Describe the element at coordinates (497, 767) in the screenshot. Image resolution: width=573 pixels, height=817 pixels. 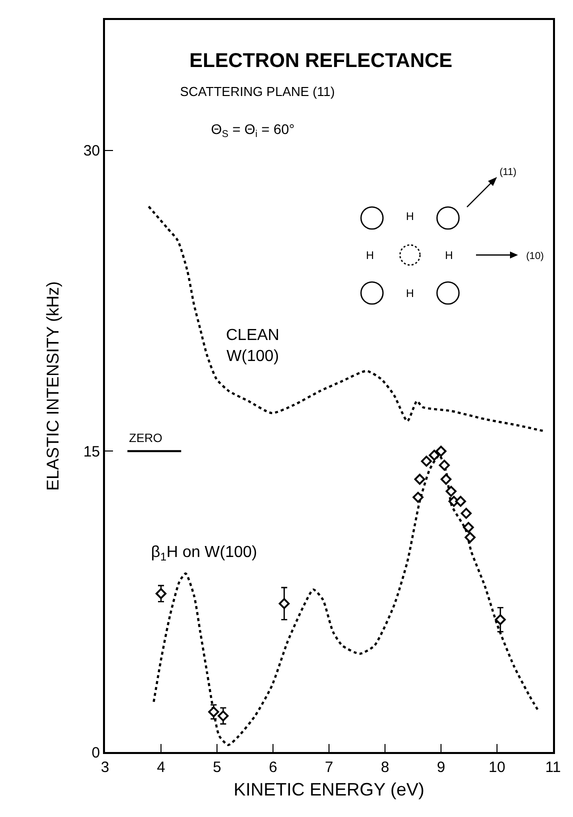
I see `x-tick-label: 10` at that location.